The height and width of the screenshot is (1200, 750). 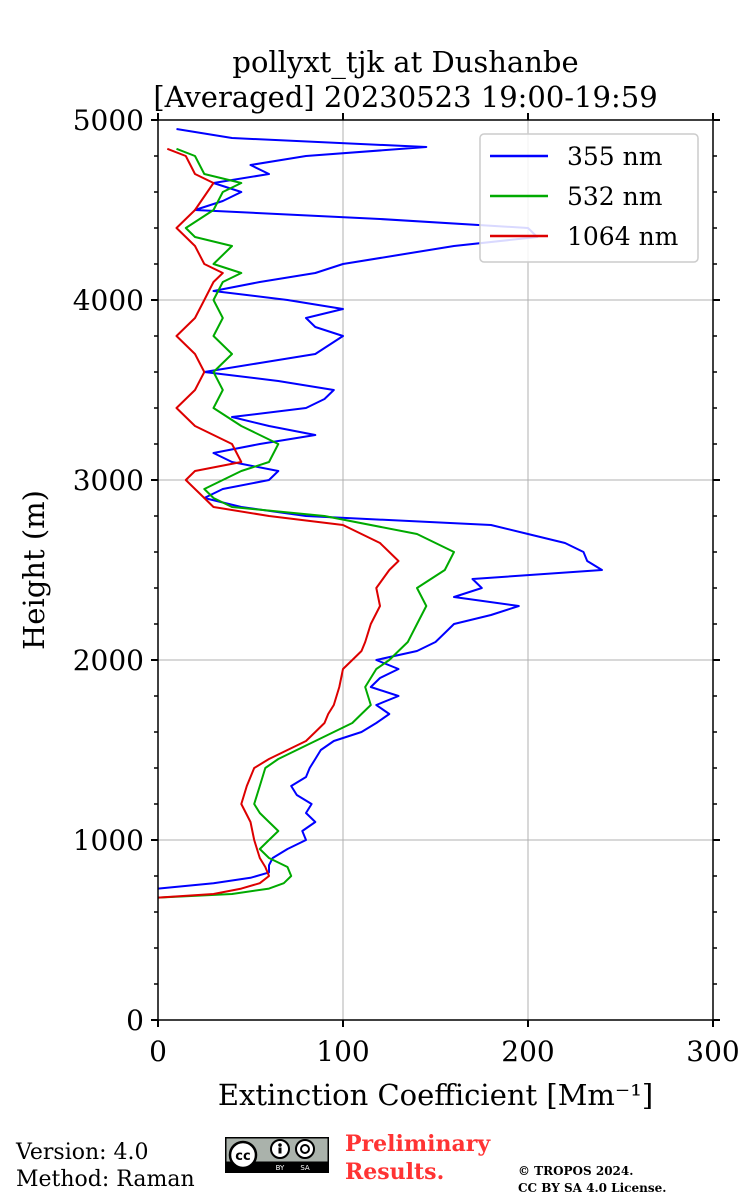 What do you see at coordinates (108, 840) in the screenshot?
I see `y-tick-label: 1000` at bounding box center [108, 840].